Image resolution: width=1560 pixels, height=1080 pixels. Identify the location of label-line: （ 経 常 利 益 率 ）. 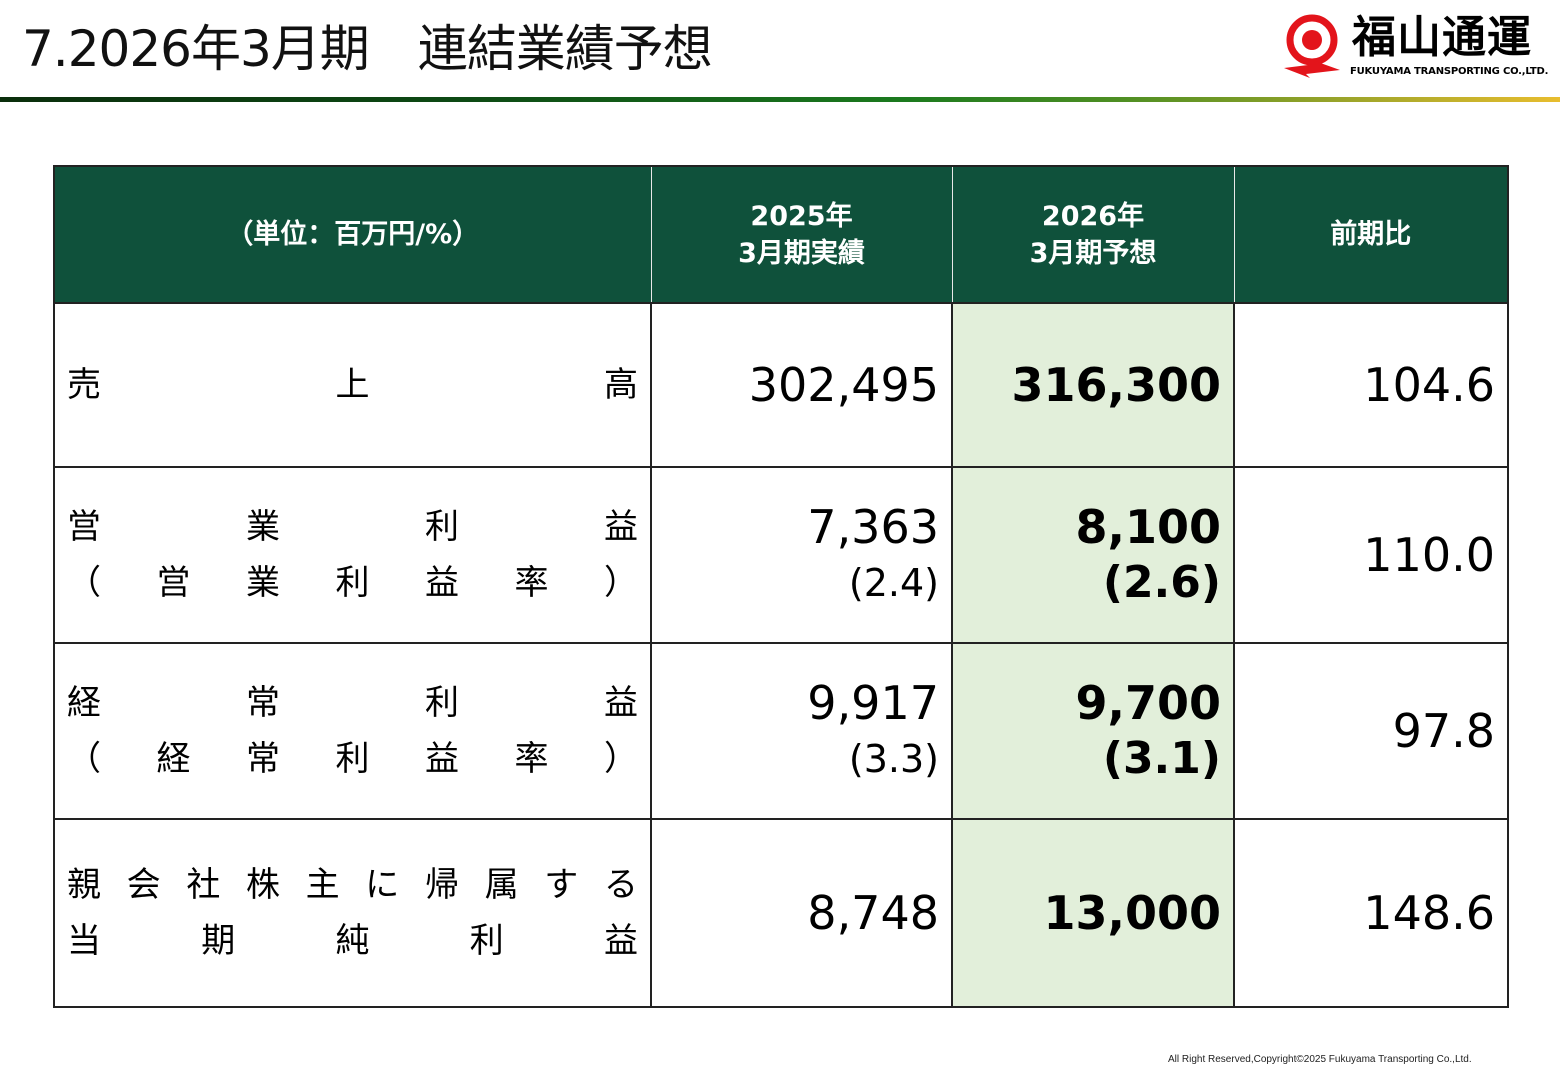
(352, 759).